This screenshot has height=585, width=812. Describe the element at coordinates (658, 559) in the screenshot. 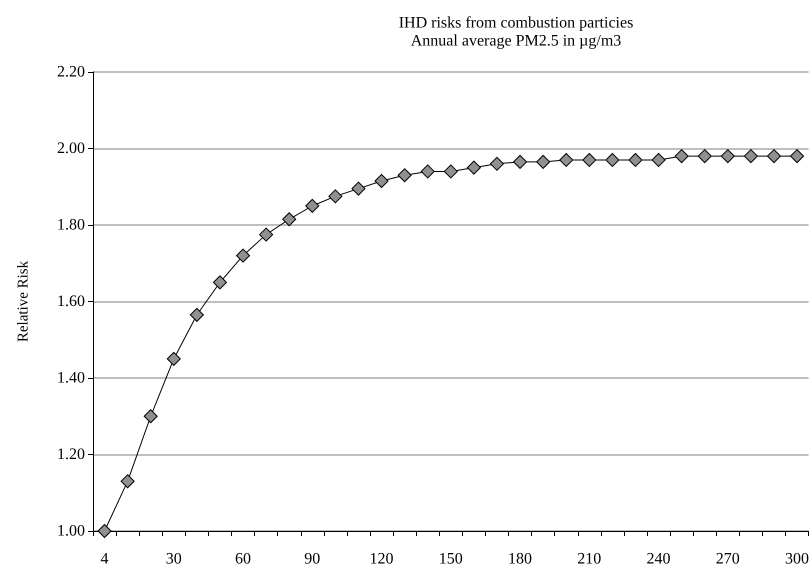

I see `x-tick-label: 240` at that location.